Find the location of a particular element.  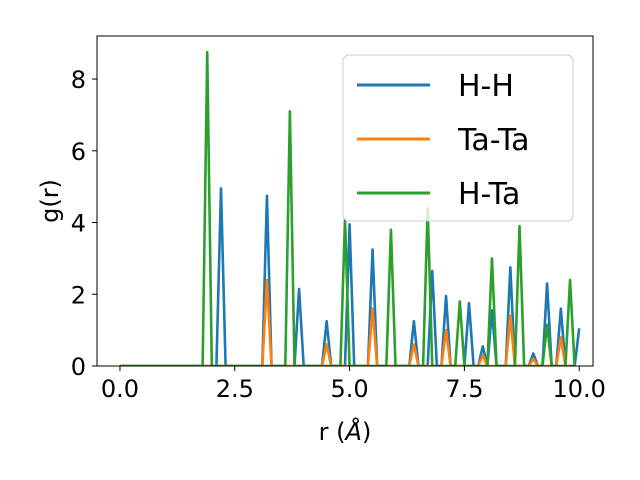

y-tick-label: 8 is located at coordinates (78, 80).